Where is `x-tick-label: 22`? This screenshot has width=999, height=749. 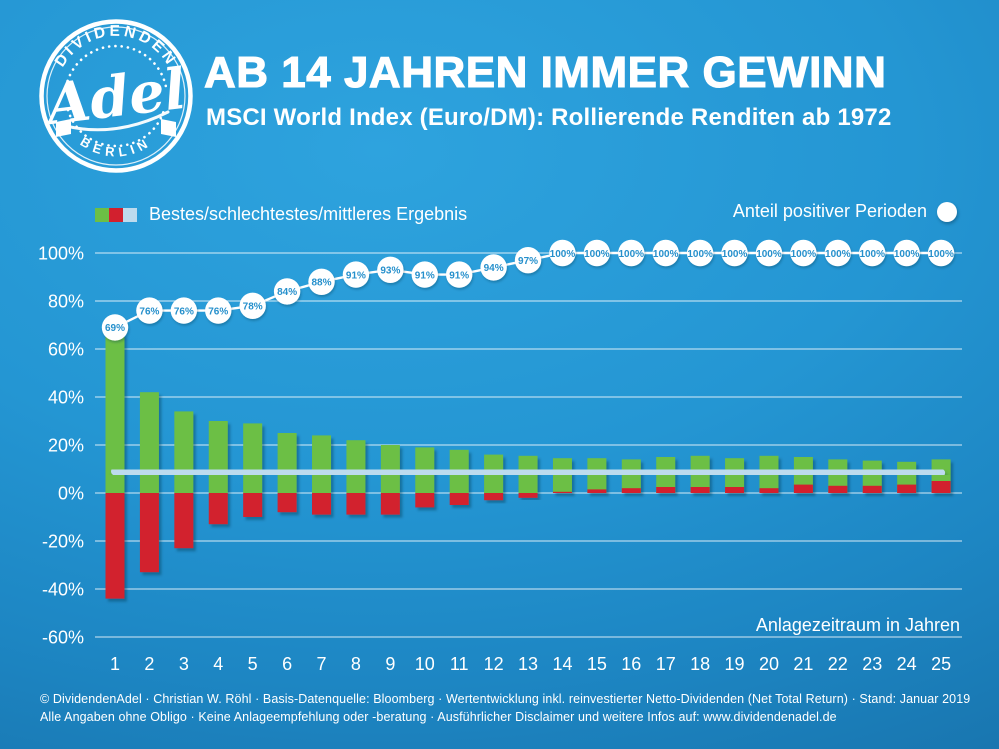
x-tick-label: 22 is located at coordinates (838, 664).